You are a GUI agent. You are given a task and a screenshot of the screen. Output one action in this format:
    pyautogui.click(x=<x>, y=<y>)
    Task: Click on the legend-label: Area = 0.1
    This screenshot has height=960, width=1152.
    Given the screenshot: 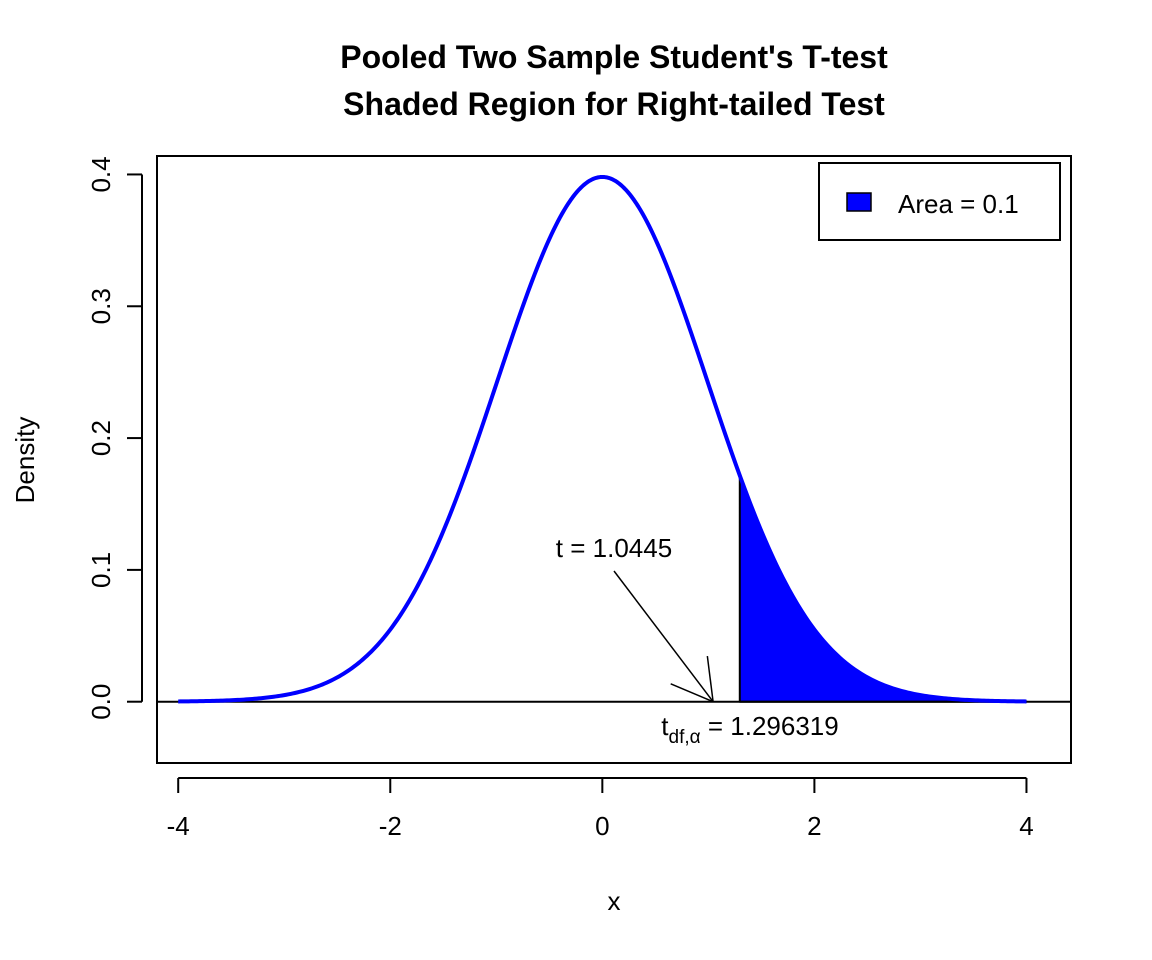 What is the action you would take?
    pyautogui.click(x=958, y=204)
    